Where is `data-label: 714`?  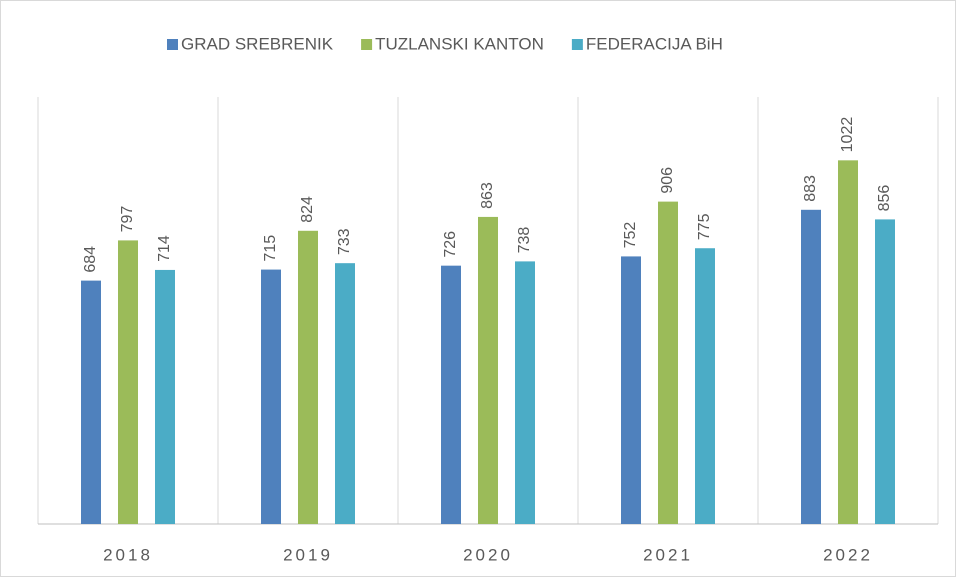 data-label: 714 is located at coordinates (164, 248).